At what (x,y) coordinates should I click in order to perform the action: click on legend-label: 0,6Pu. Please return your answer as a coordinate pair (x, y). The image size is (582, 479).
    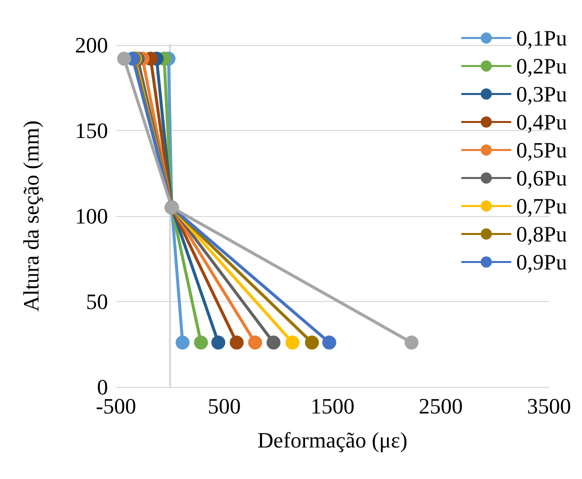
    Looking at the image, I should click on (542, 178).